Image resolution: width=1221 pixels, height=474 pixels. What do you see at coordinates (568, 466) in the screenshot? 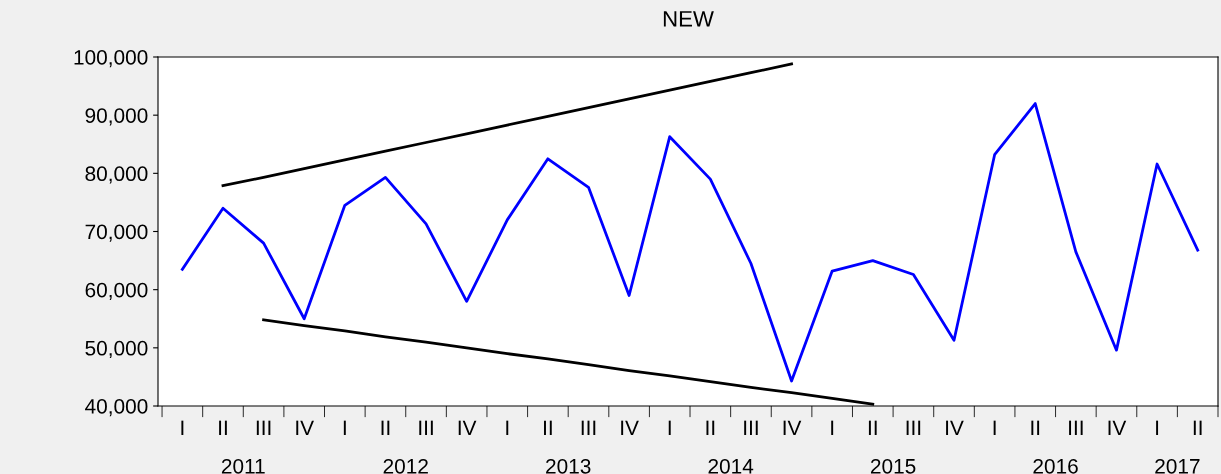
I see `text: 2013` at bounding box center [568, 466].